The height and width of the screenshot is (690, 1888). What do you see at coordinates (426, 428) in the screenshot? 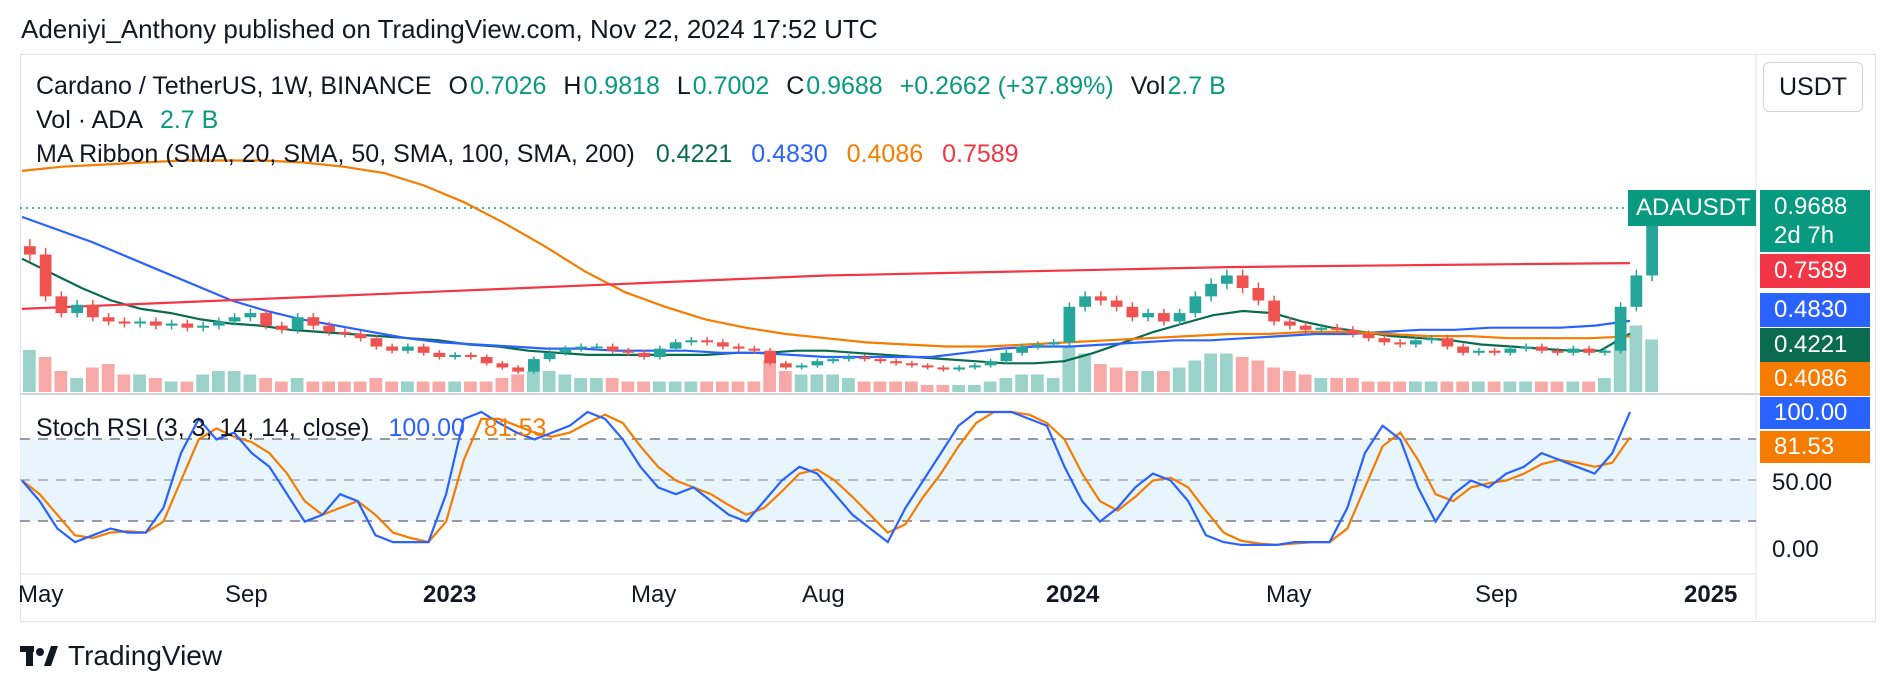
I see `stoch-k-value: 100.00` at bounding box center [426, 428].